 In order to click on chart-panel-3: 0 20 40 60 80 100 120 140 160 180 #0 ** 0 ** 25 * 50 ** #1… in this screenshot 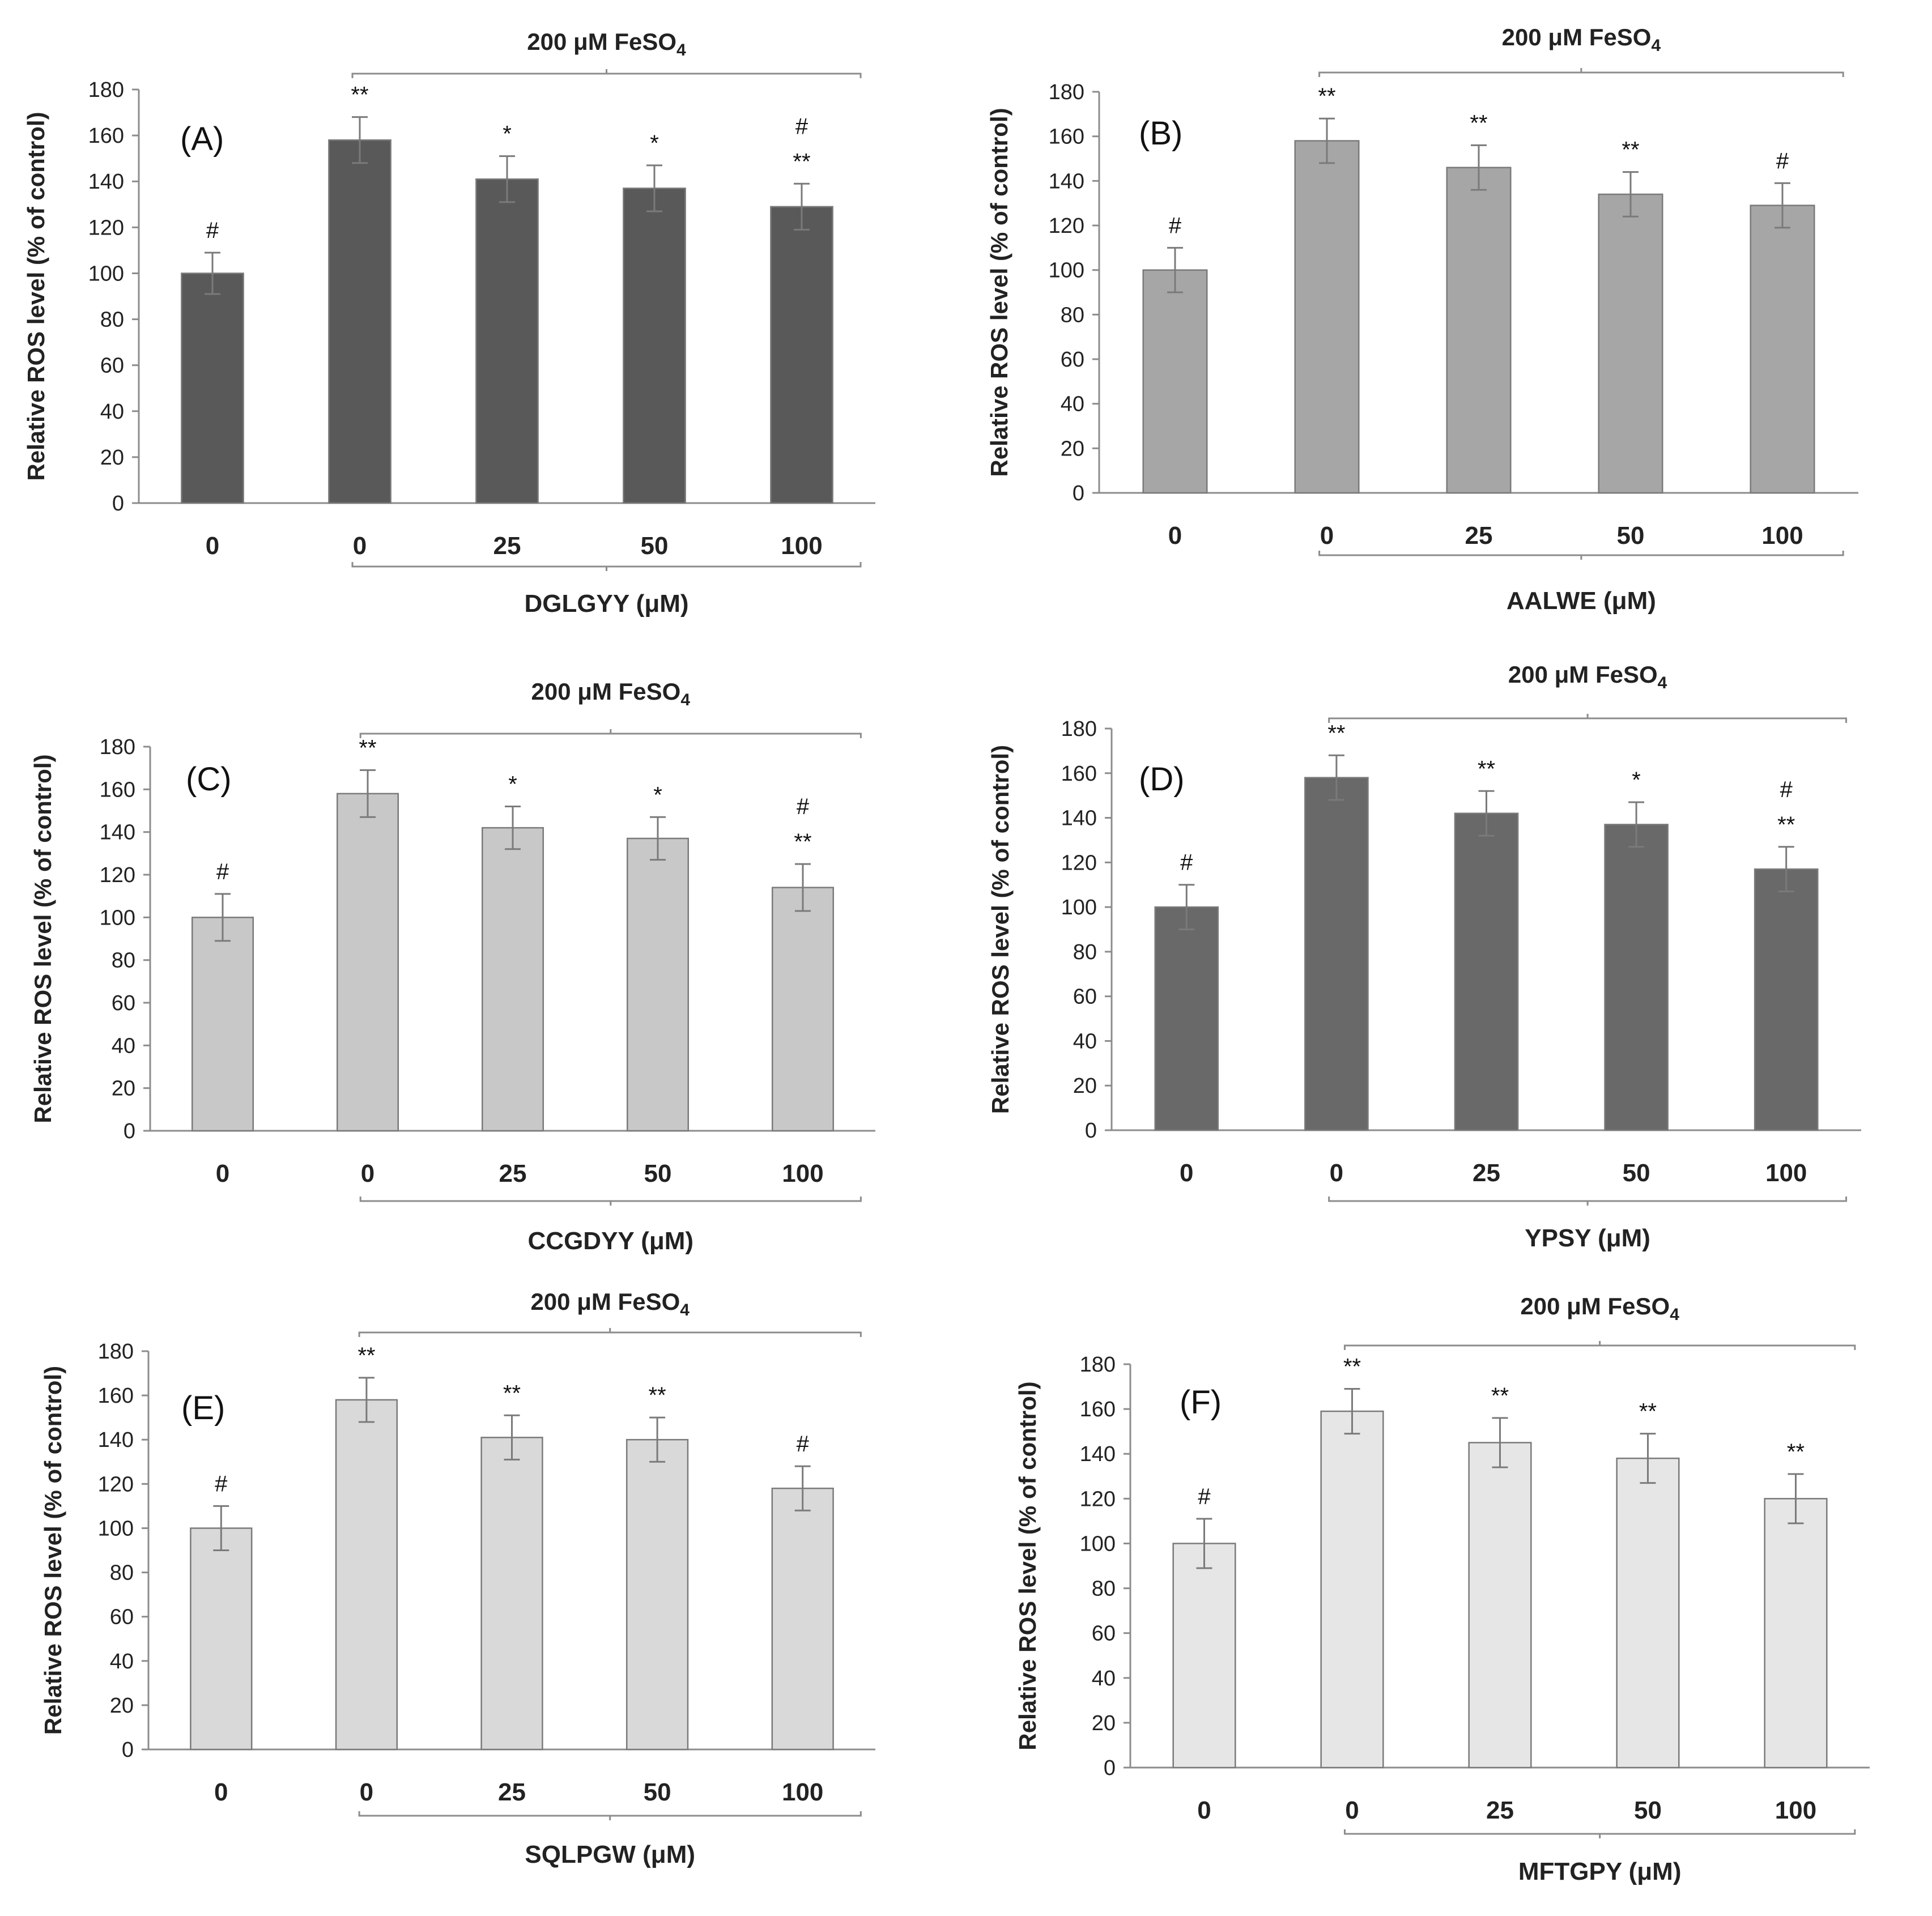, I will do `click(1424, 957)`.